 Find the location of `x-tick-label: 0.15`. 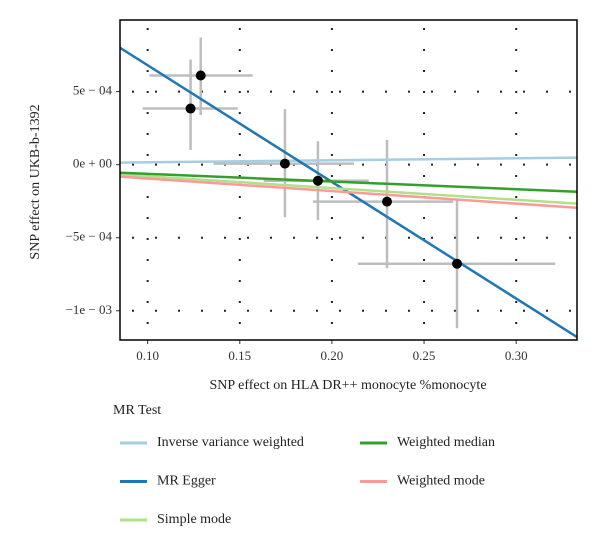

x-tick-label: 0.15 is located at coordinates (239, 355).